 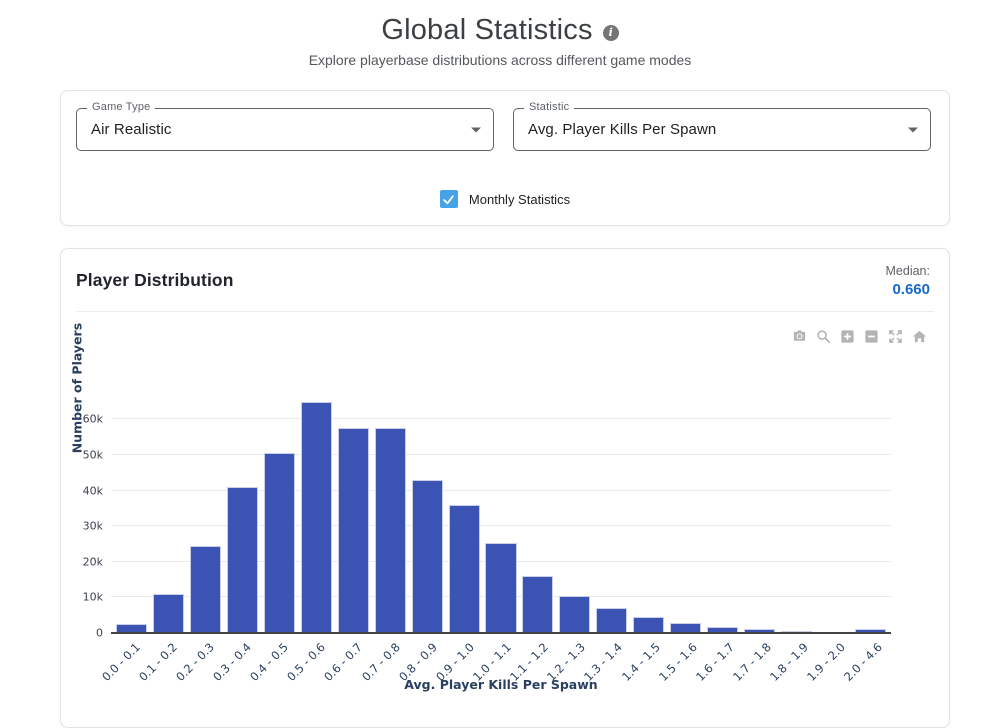 What do you see at coordinates (859, 336) in the screenshot?
I see `chart-toolbar` at bounding box center [859, 336].